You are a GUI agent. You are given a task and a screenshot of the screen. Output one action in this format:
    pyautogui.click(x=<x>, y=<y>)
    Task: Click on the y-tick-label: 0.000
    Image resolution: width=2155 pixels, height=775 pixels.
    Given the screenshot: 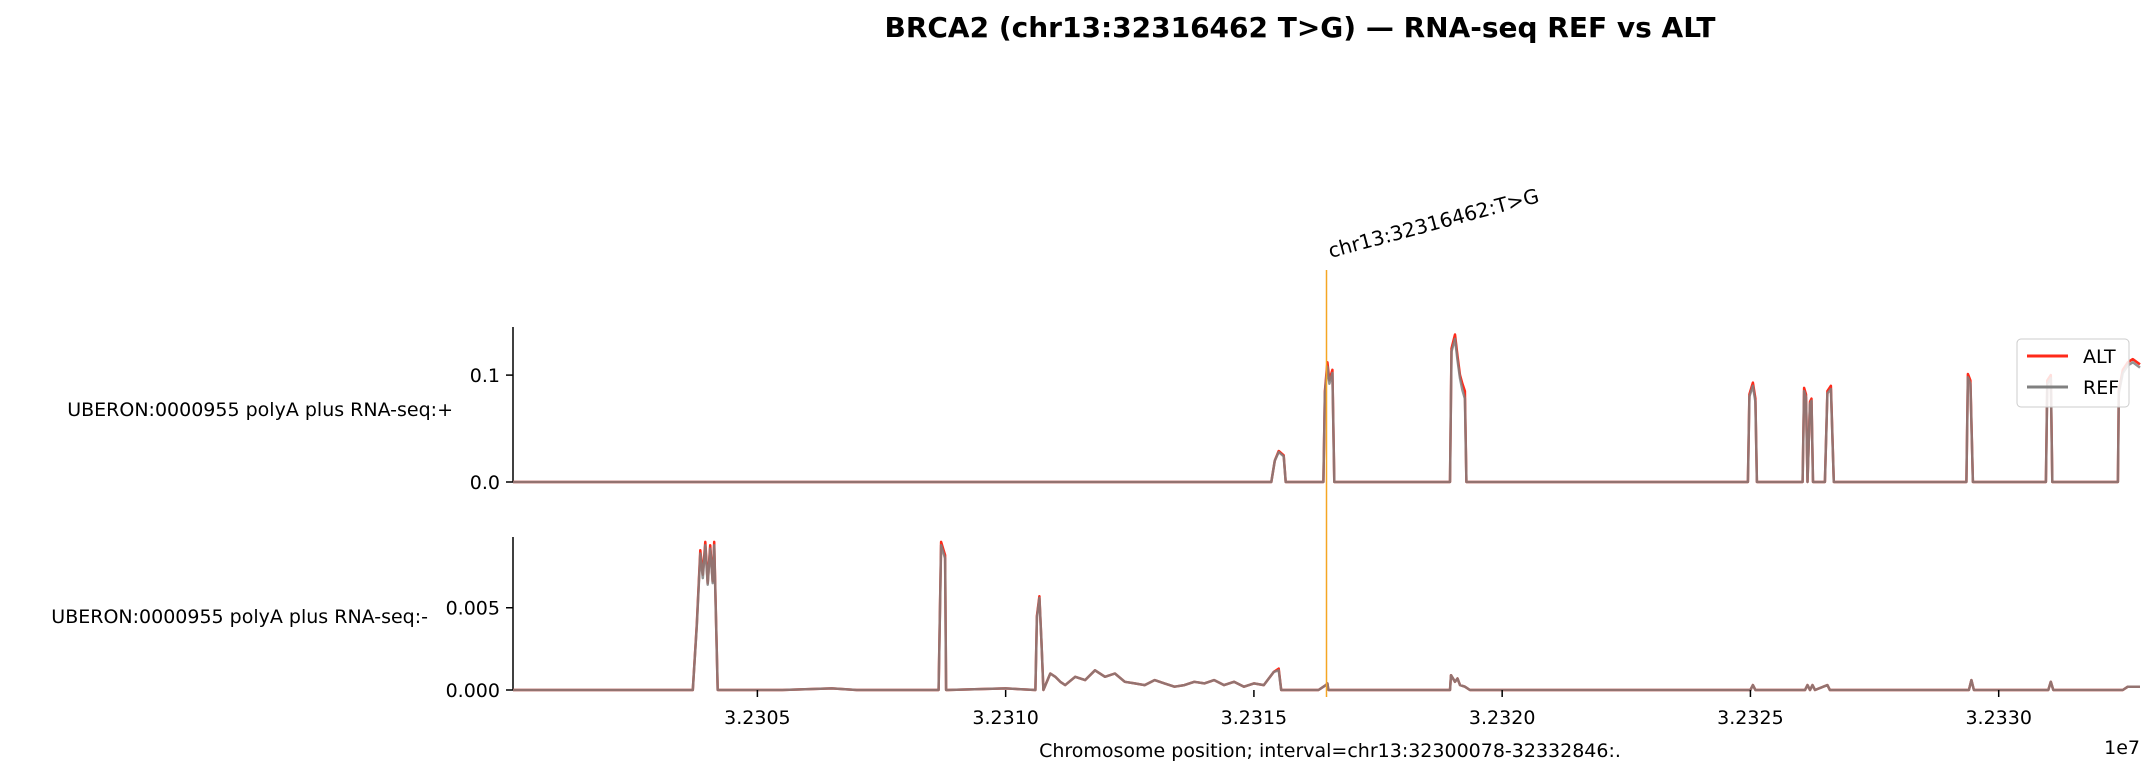 What is the action you would take?
    pyautogui.click(x=473, y=691)
    